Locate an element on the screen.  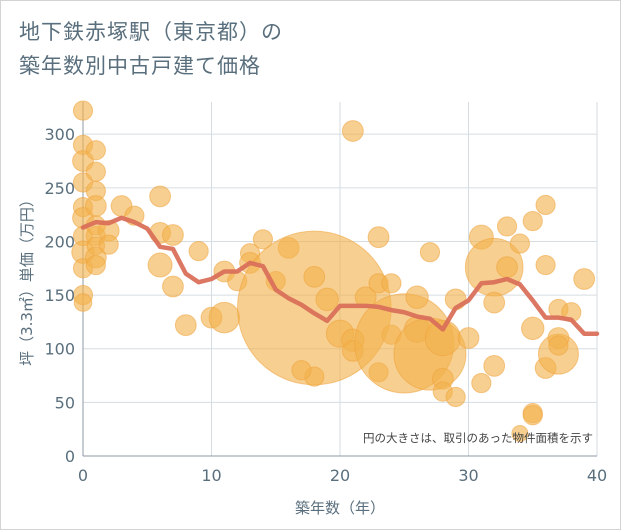
x-tick-label-1: 10 is located at coordinates (211, 475).